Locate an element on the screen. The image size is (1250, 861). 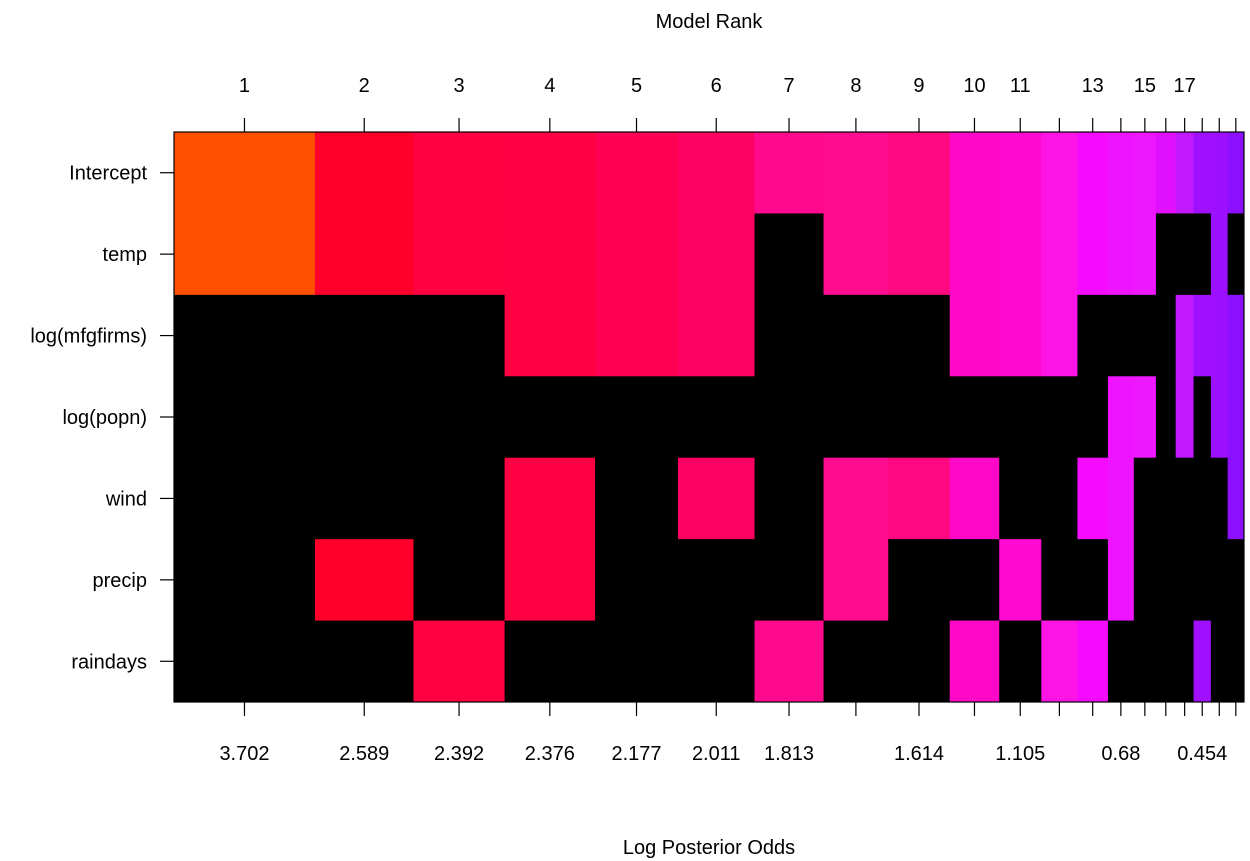
rank-tick-label: 6 is located at coordinates (716, 86).